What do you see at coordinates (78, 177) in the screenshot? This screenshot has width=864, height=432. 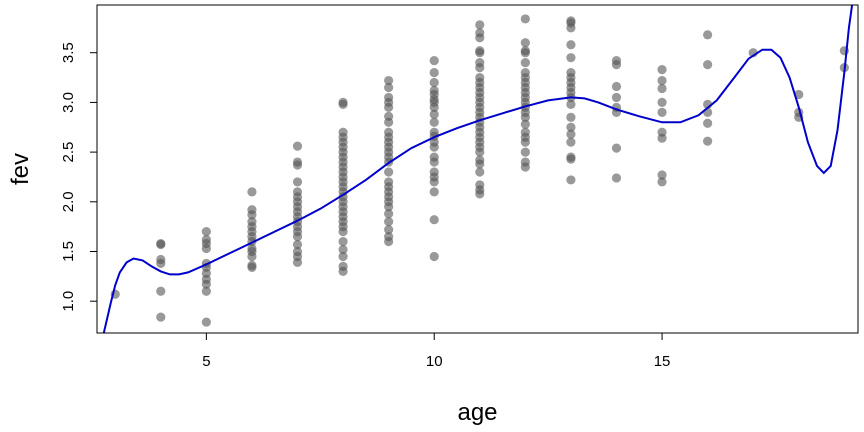 I see `y-axis: 1.0 1.5 2.0 2.5 3.0 3.5` at bounding box center [78, 177].